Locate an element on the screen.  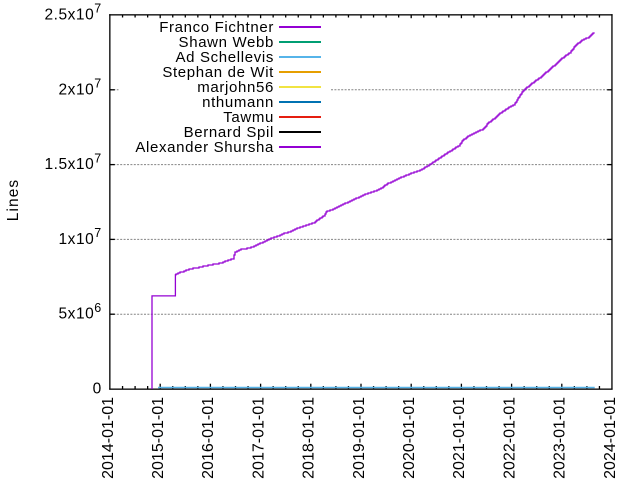
svg-text: 1.5x10⁷ is located at coordinates (72, 162).